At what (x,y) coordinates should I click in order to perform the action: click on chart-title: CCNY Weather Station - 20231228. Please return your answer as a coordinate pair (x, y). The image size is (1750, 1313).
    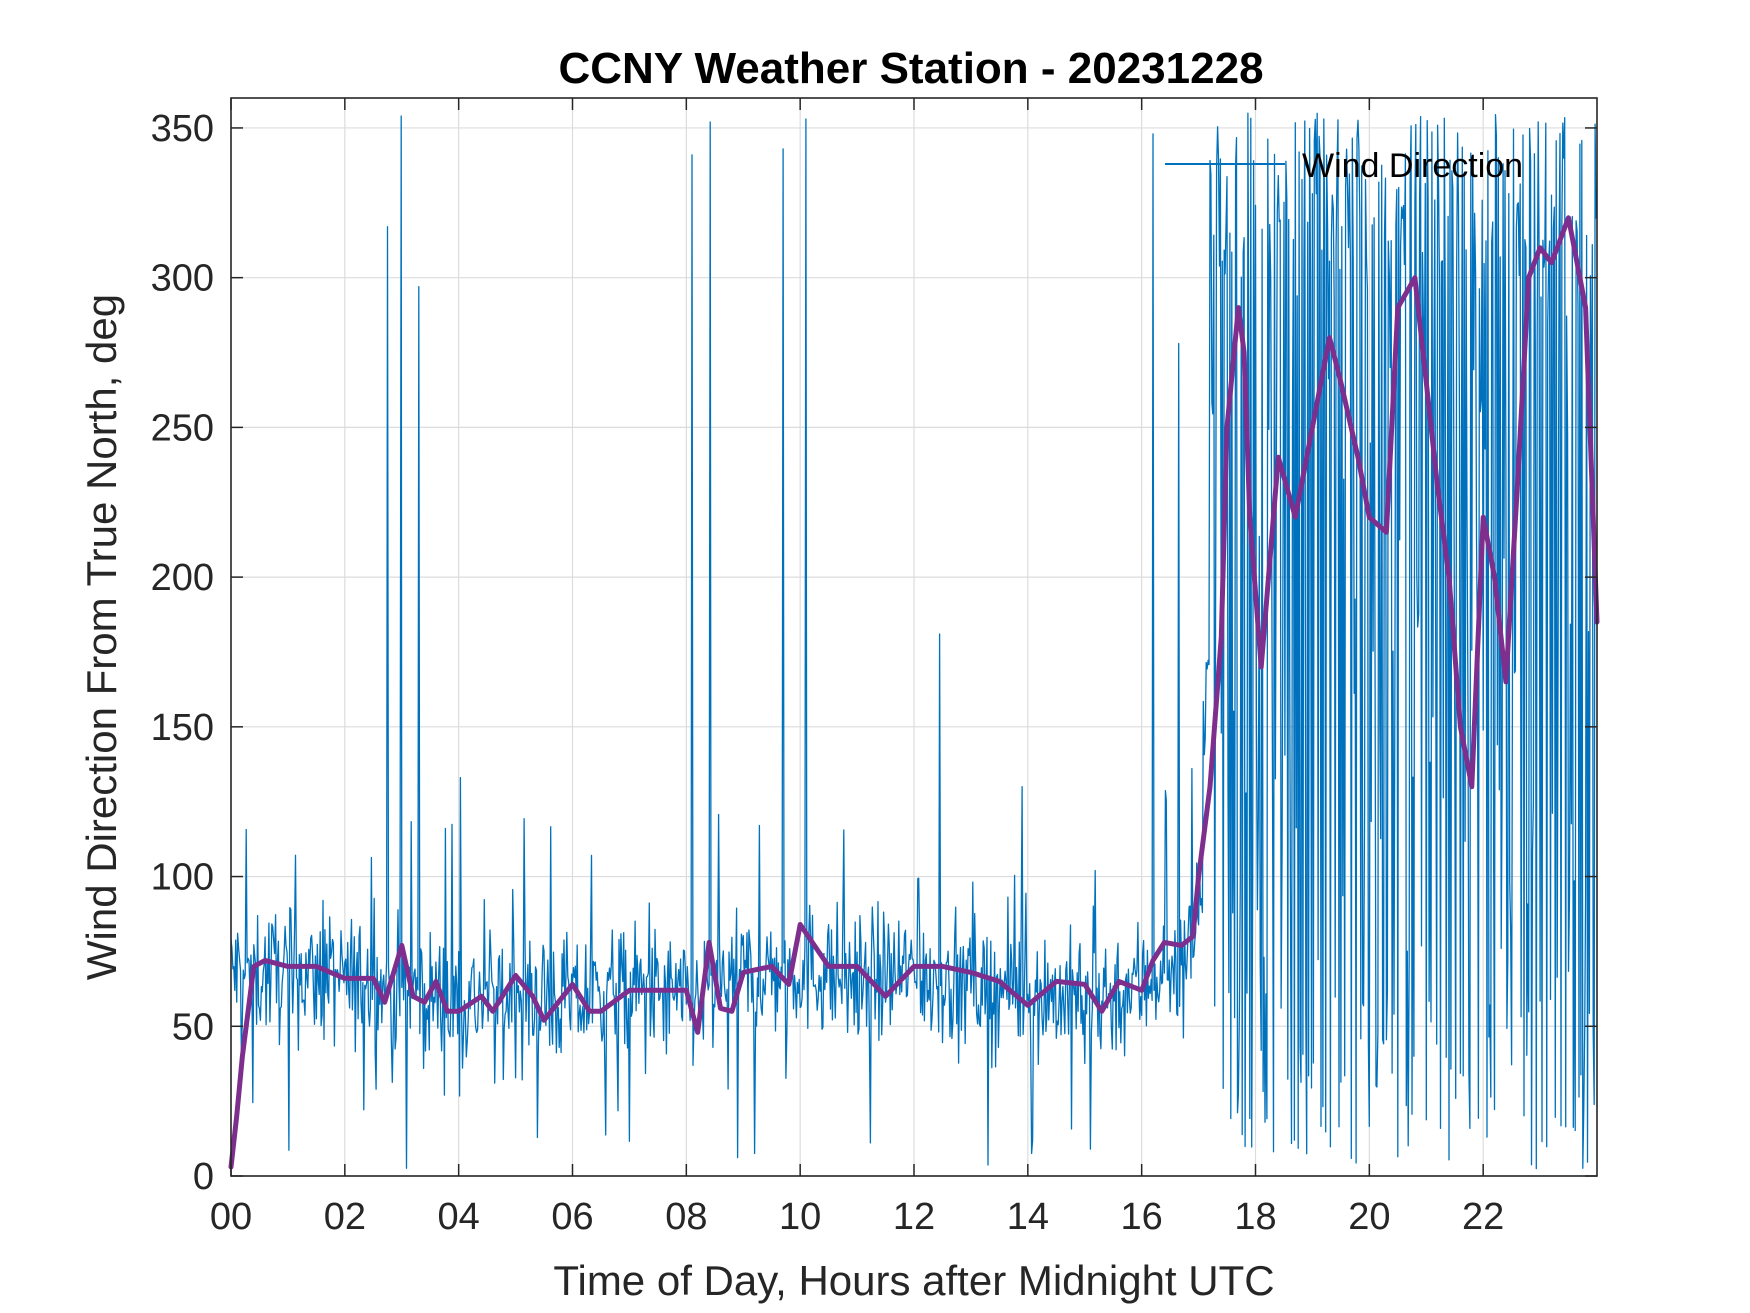
    Looking at the image, I should click on (910, 68).